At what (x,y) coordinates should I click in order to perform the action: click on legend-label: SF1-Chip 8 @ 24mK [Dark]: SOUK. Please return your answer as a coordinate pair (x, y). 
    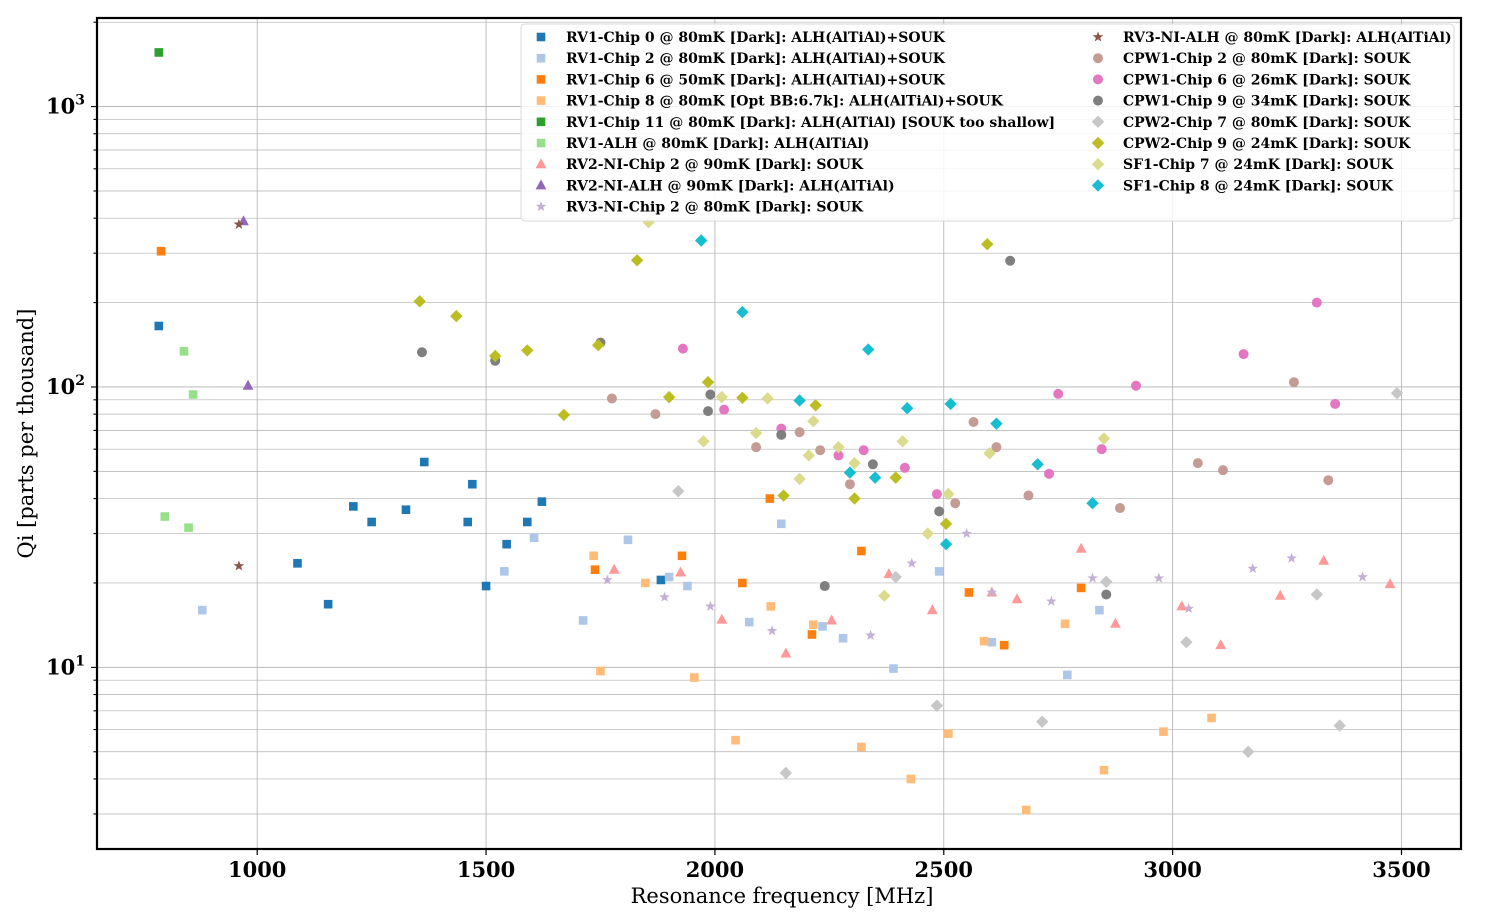
    Looking at the image, I should click on (1258, 186).